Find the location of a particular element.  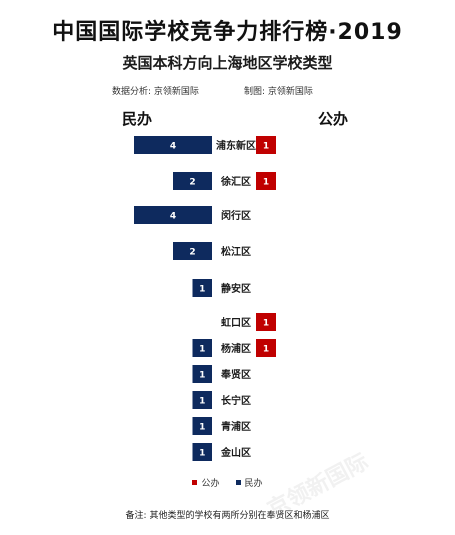

district-label: 静安区 is located at coordinates (236, 288).